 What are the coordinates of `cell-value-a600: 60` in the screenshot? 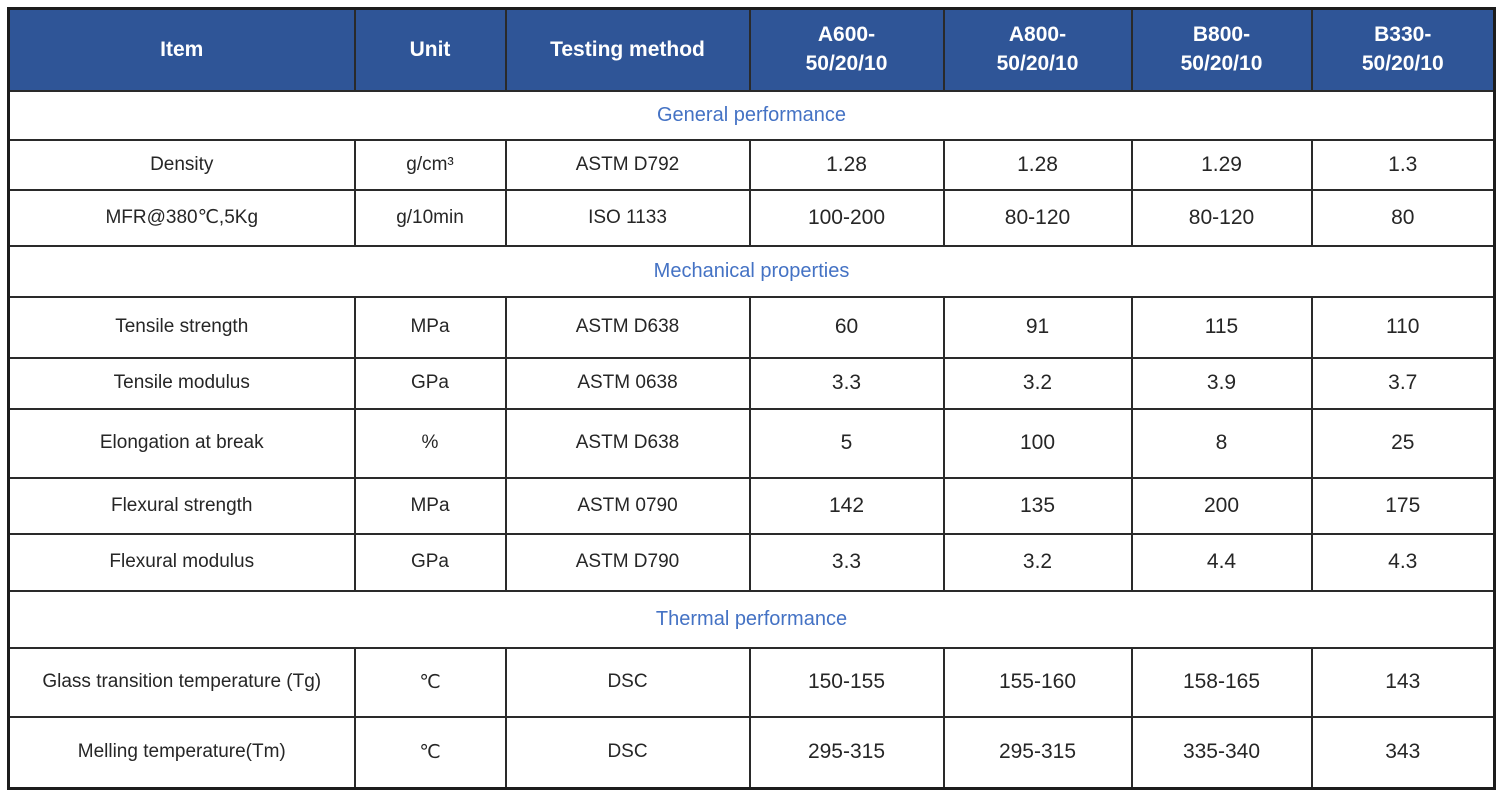 It's located at (846, 327).